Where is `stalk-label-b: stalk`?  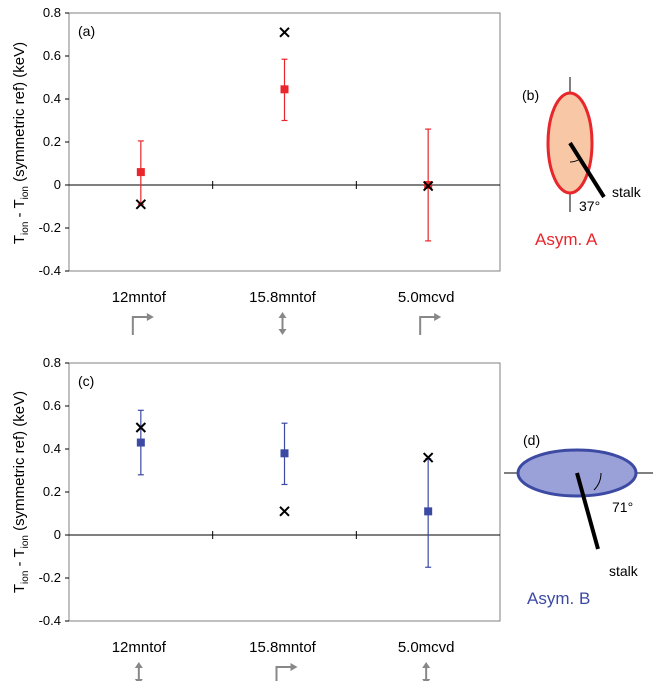 stalk-label-b: stalk is located at coordinates (624, 571).